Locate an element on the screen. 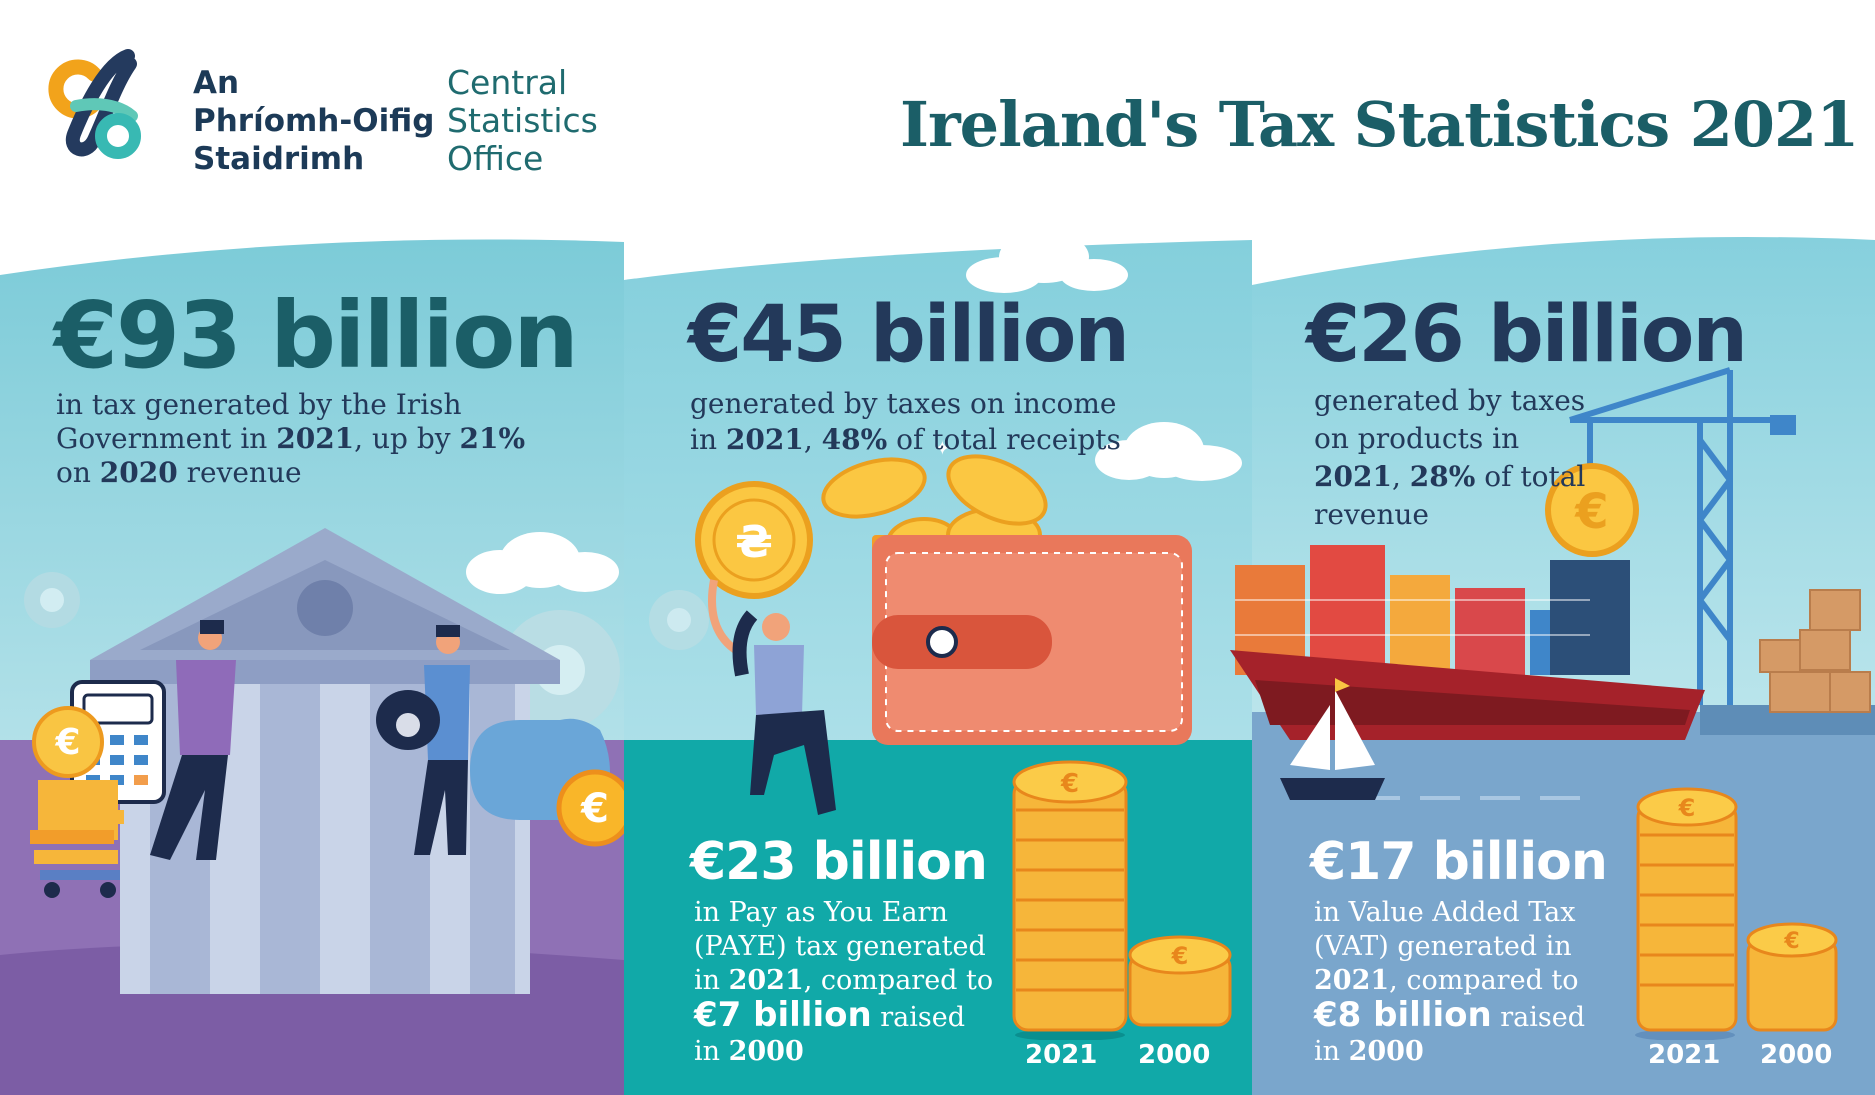 The image size is (1875, 1095). vat-headline: €17 billion is located at coordinates (1459, 862).